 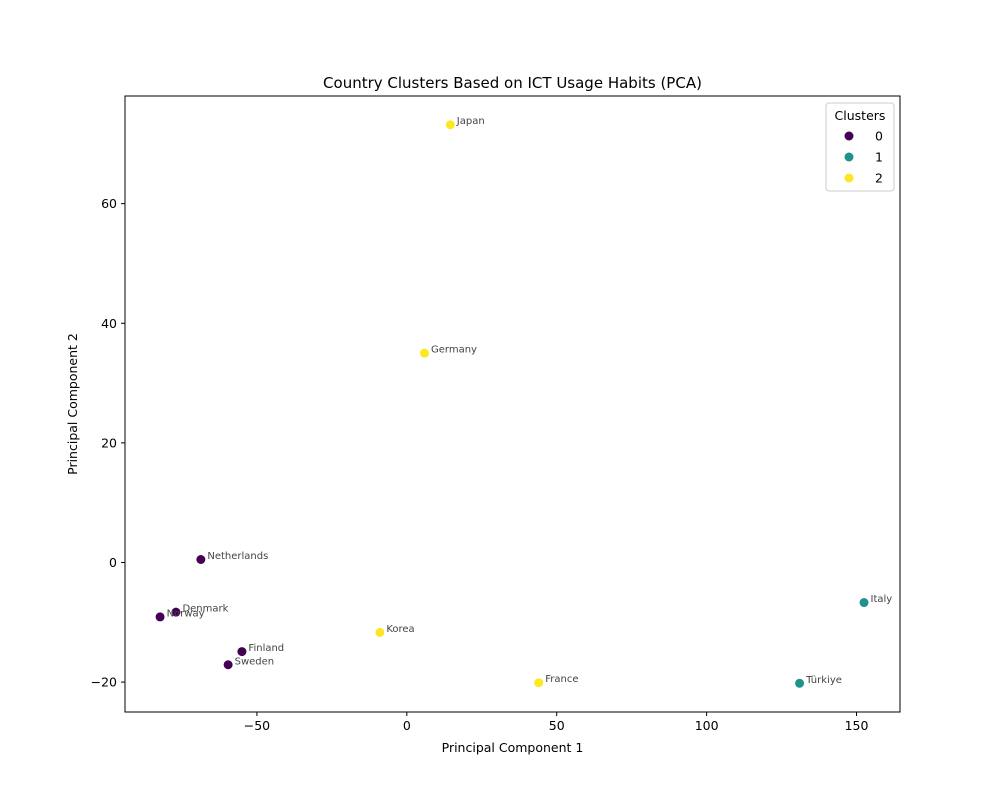 I want to click on y-tick-label: 20, so click(x=109, y=442).